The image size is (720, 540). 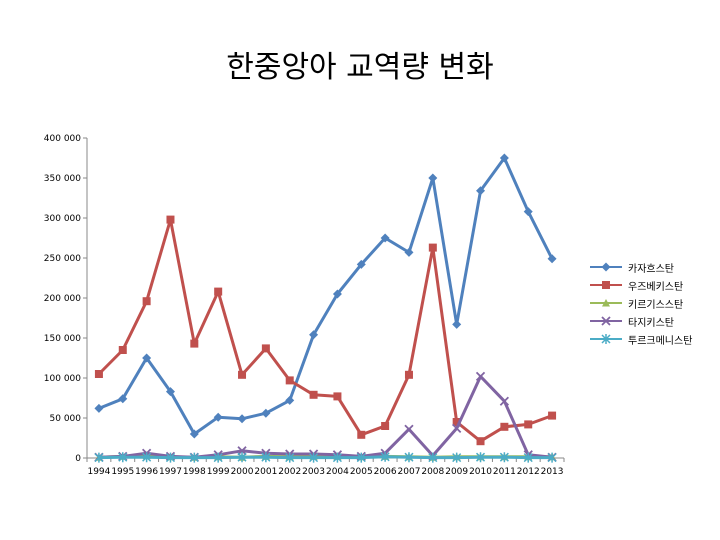 What do you see at coordinates (654, 339) in the screenshot?
I see `legend-item: 투르크메니스탄` at bounding box center [654, 339].